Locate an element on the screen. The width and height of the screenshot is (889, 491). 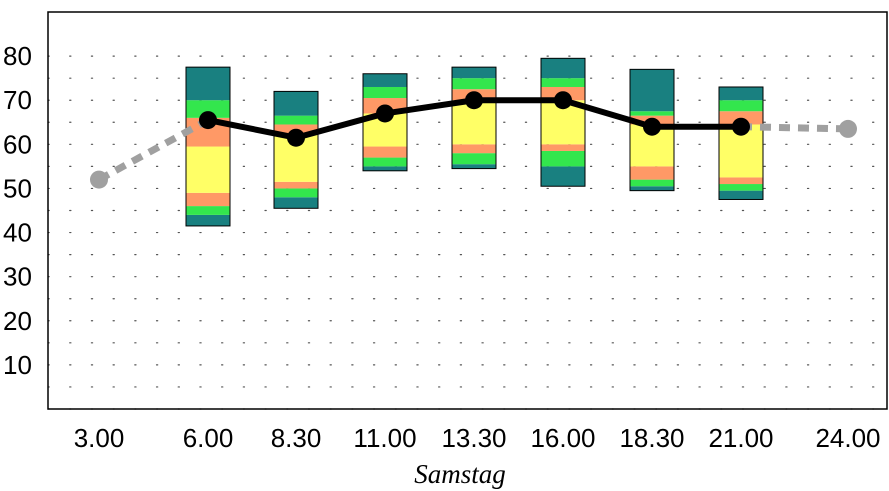
y-axis-ticks: 10 20 30 40 50 60 70 80 is located at coordinates (17, 210).